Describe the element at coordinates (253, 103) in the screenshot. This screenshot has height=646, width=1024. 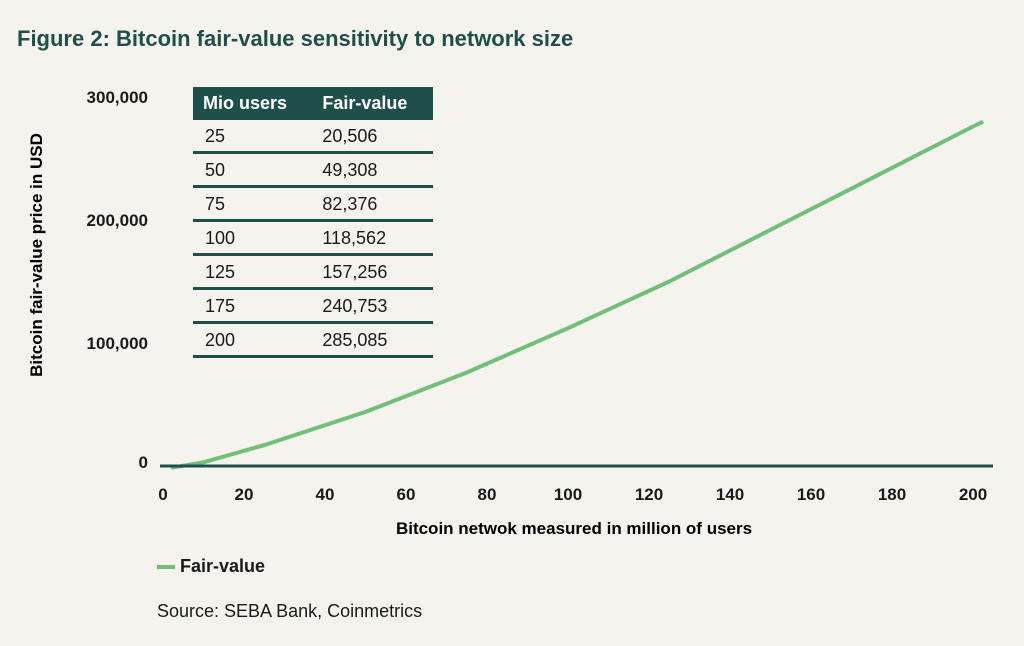
I see `table-header-users: Mio users` at that location.